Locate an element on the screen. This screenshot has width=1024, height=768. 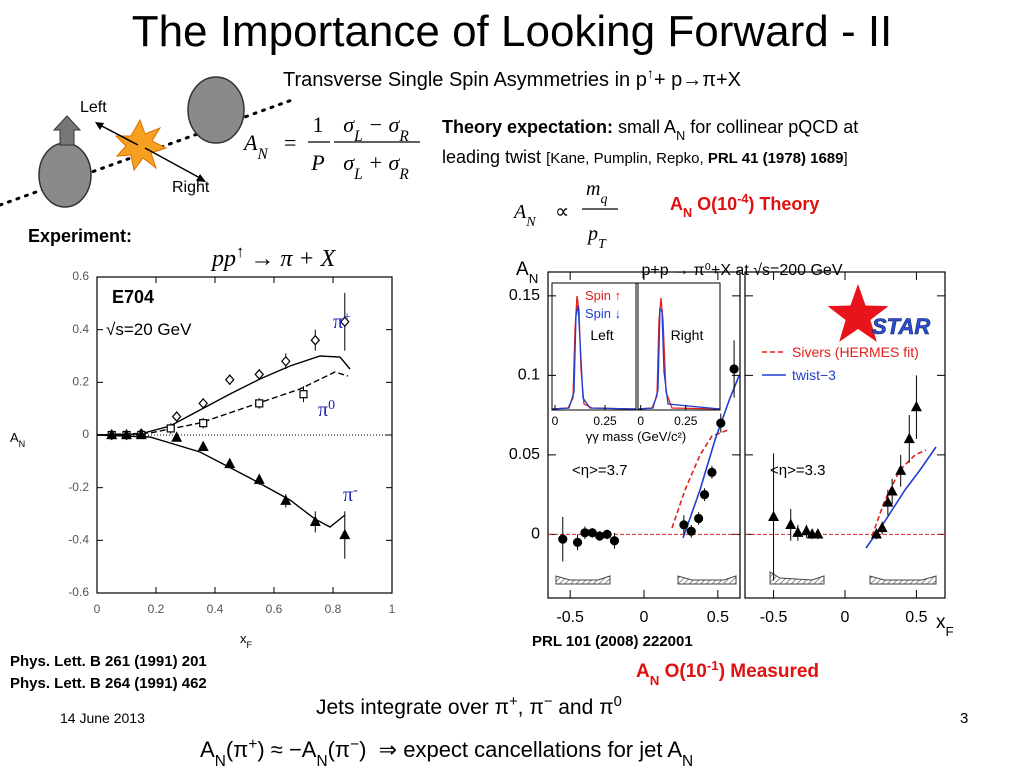
y-tick-label: -0.4 is located at coordinates (78, 540).